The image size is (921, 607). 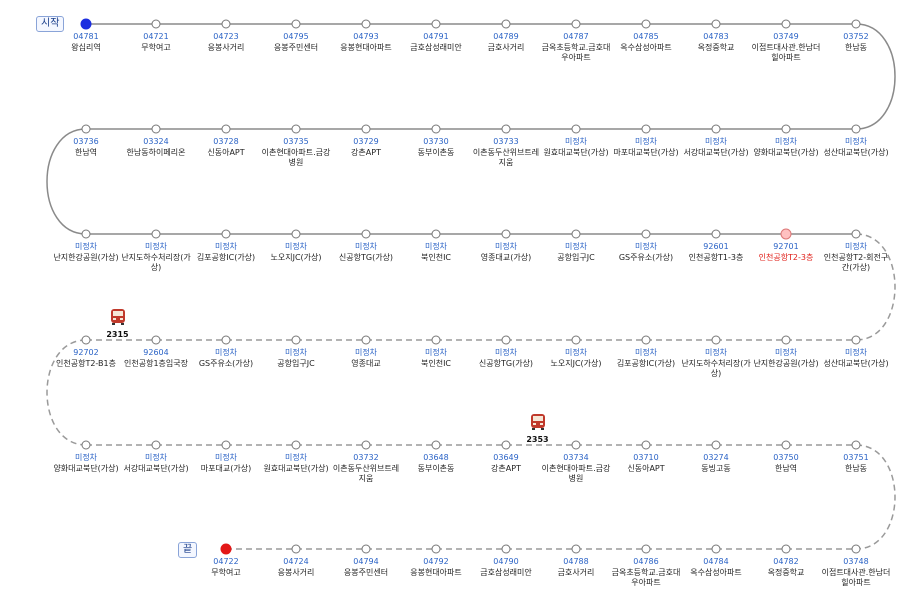 I want to click on stop-code: 04793, so click(x=366, y=36).